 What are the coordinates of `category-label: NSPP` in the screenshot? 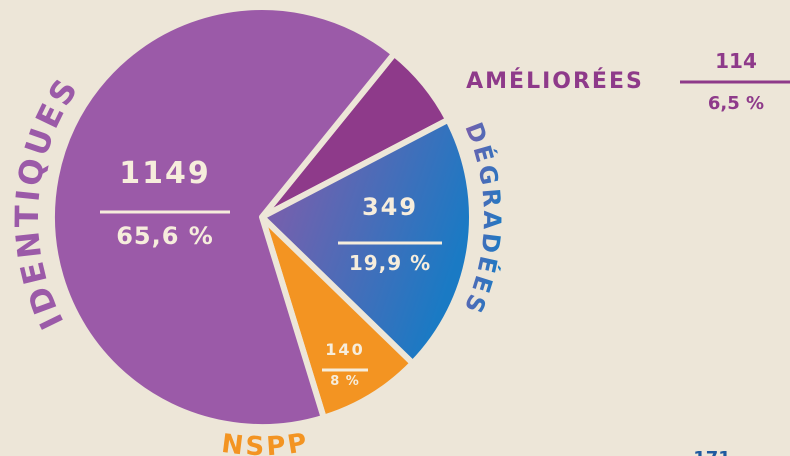 It's located at (266, 441).